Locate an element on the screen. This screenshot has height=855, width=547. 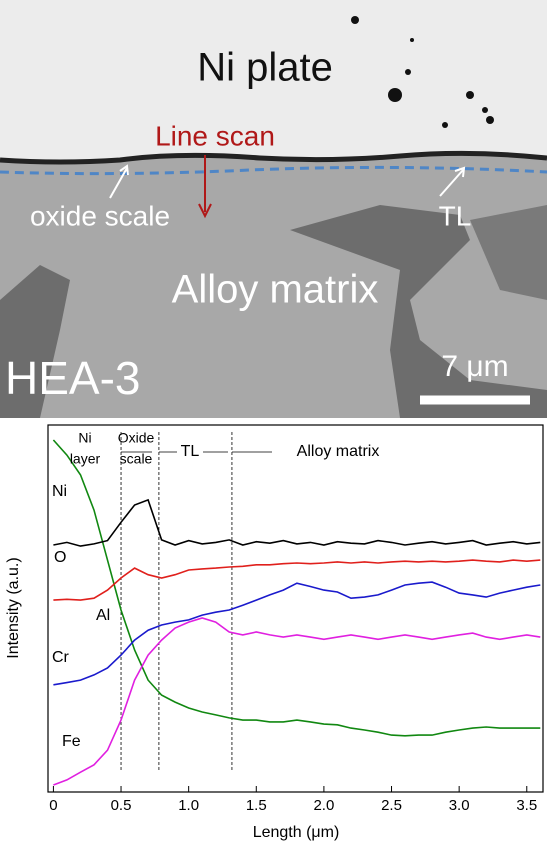
x-tick-label: 0.5 is located at coordinates (121, 805).